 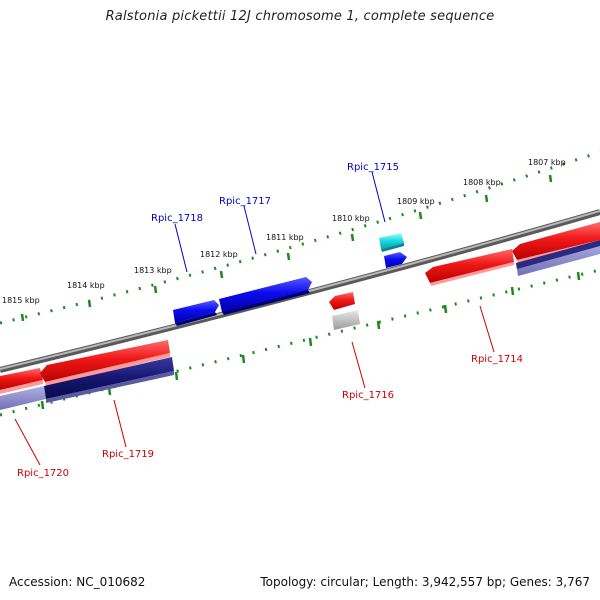 What do you see at coordinates (547, 162) in the screenshot?
I see `scale-label: 1807 kbp` at bounding box center [547, 162].